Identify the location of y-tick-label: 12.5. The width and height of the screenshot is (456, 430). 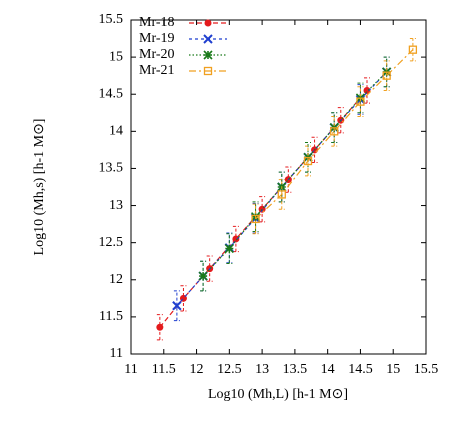
(111, 242).